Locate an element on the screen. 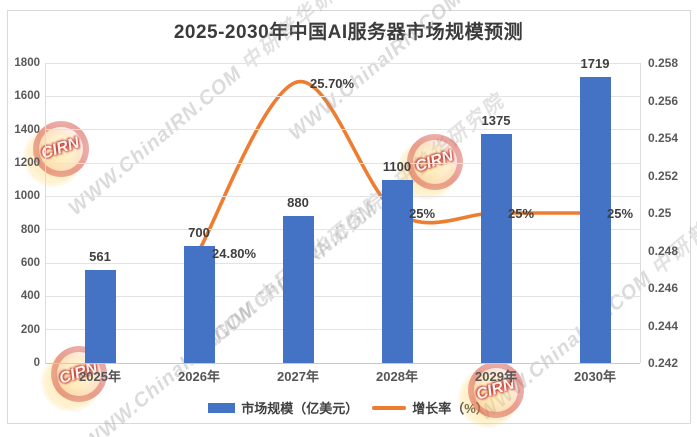  bar-value-label: 1100 is located at coordinates (397, 166).